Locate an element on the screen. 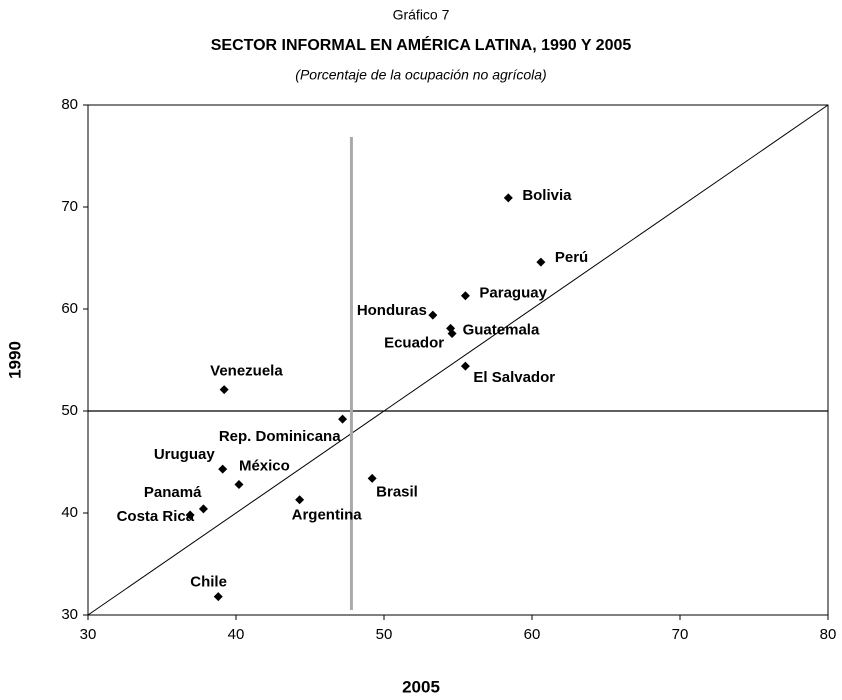 The height and width of the screenshot is (700, 842). point-label: Panamá is located at coordinates (173, 492).